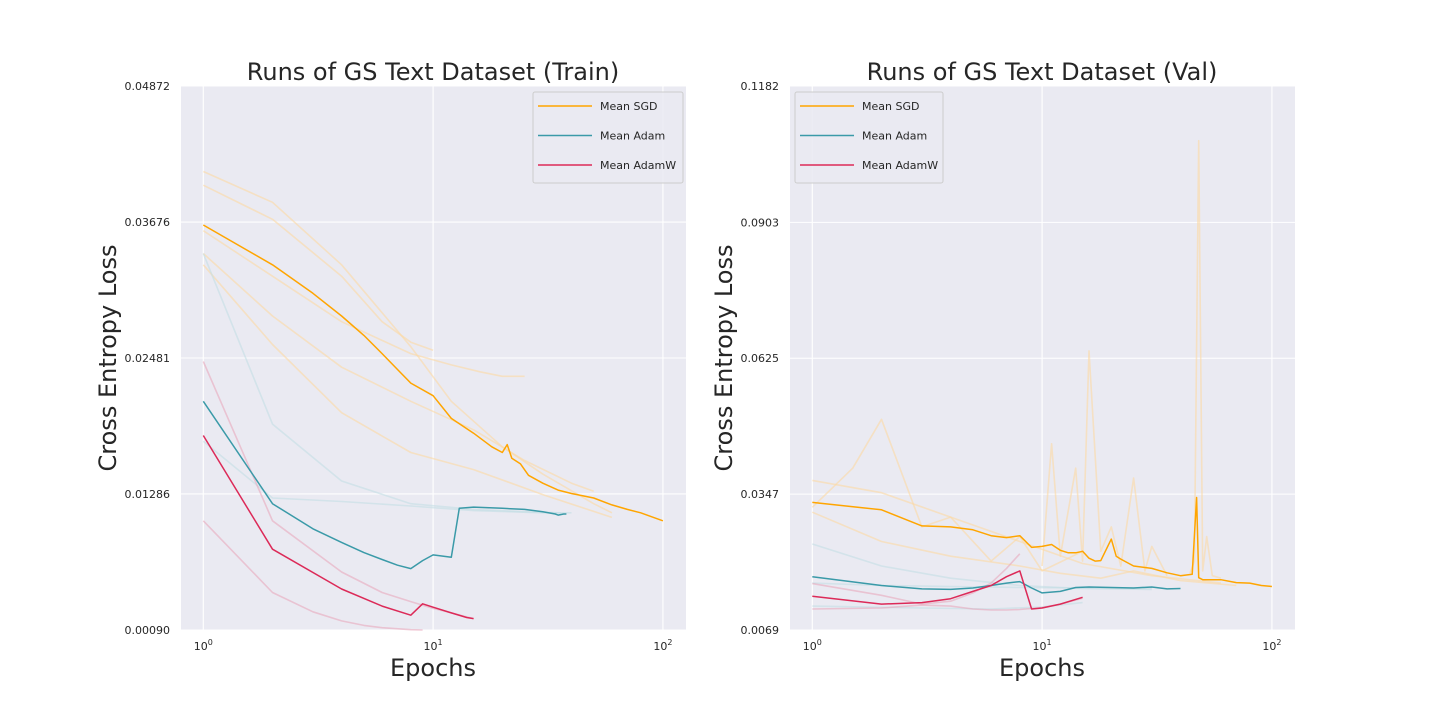 The width and height of the screenshot is (1440, 720). I want to click on train-legend-box, so click(608, 137).